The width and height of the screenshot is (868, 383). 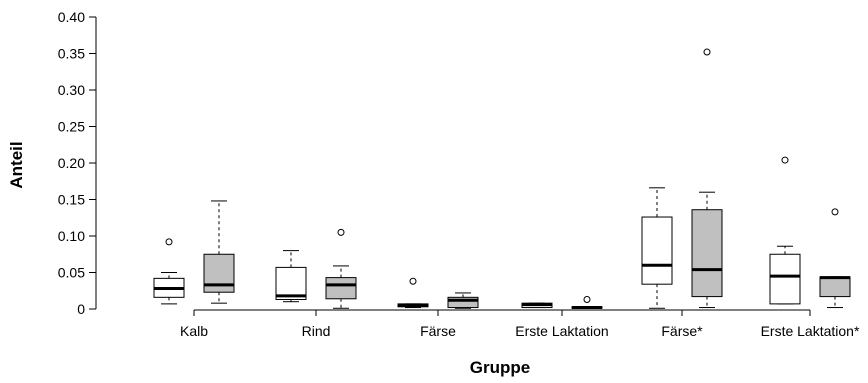 What do you see at coordinates (81, 309) in the screenshot?
I see `y-tick-label: 0` at bounding box center [81, 309].